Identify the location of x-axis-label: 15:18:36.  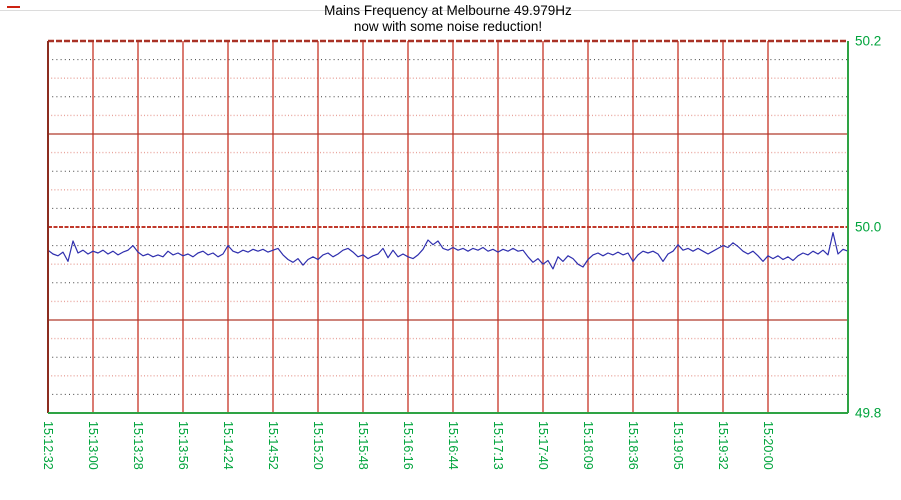
(633, 445).